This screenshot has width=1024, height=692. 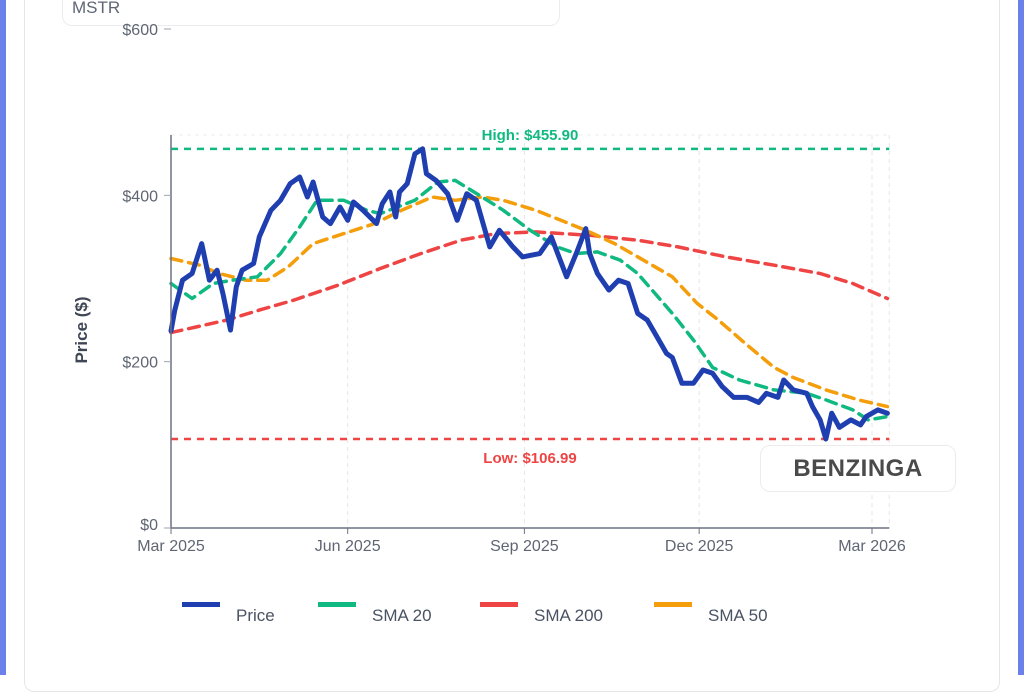 I want to click on window-edge, so click(x=3, y=337).